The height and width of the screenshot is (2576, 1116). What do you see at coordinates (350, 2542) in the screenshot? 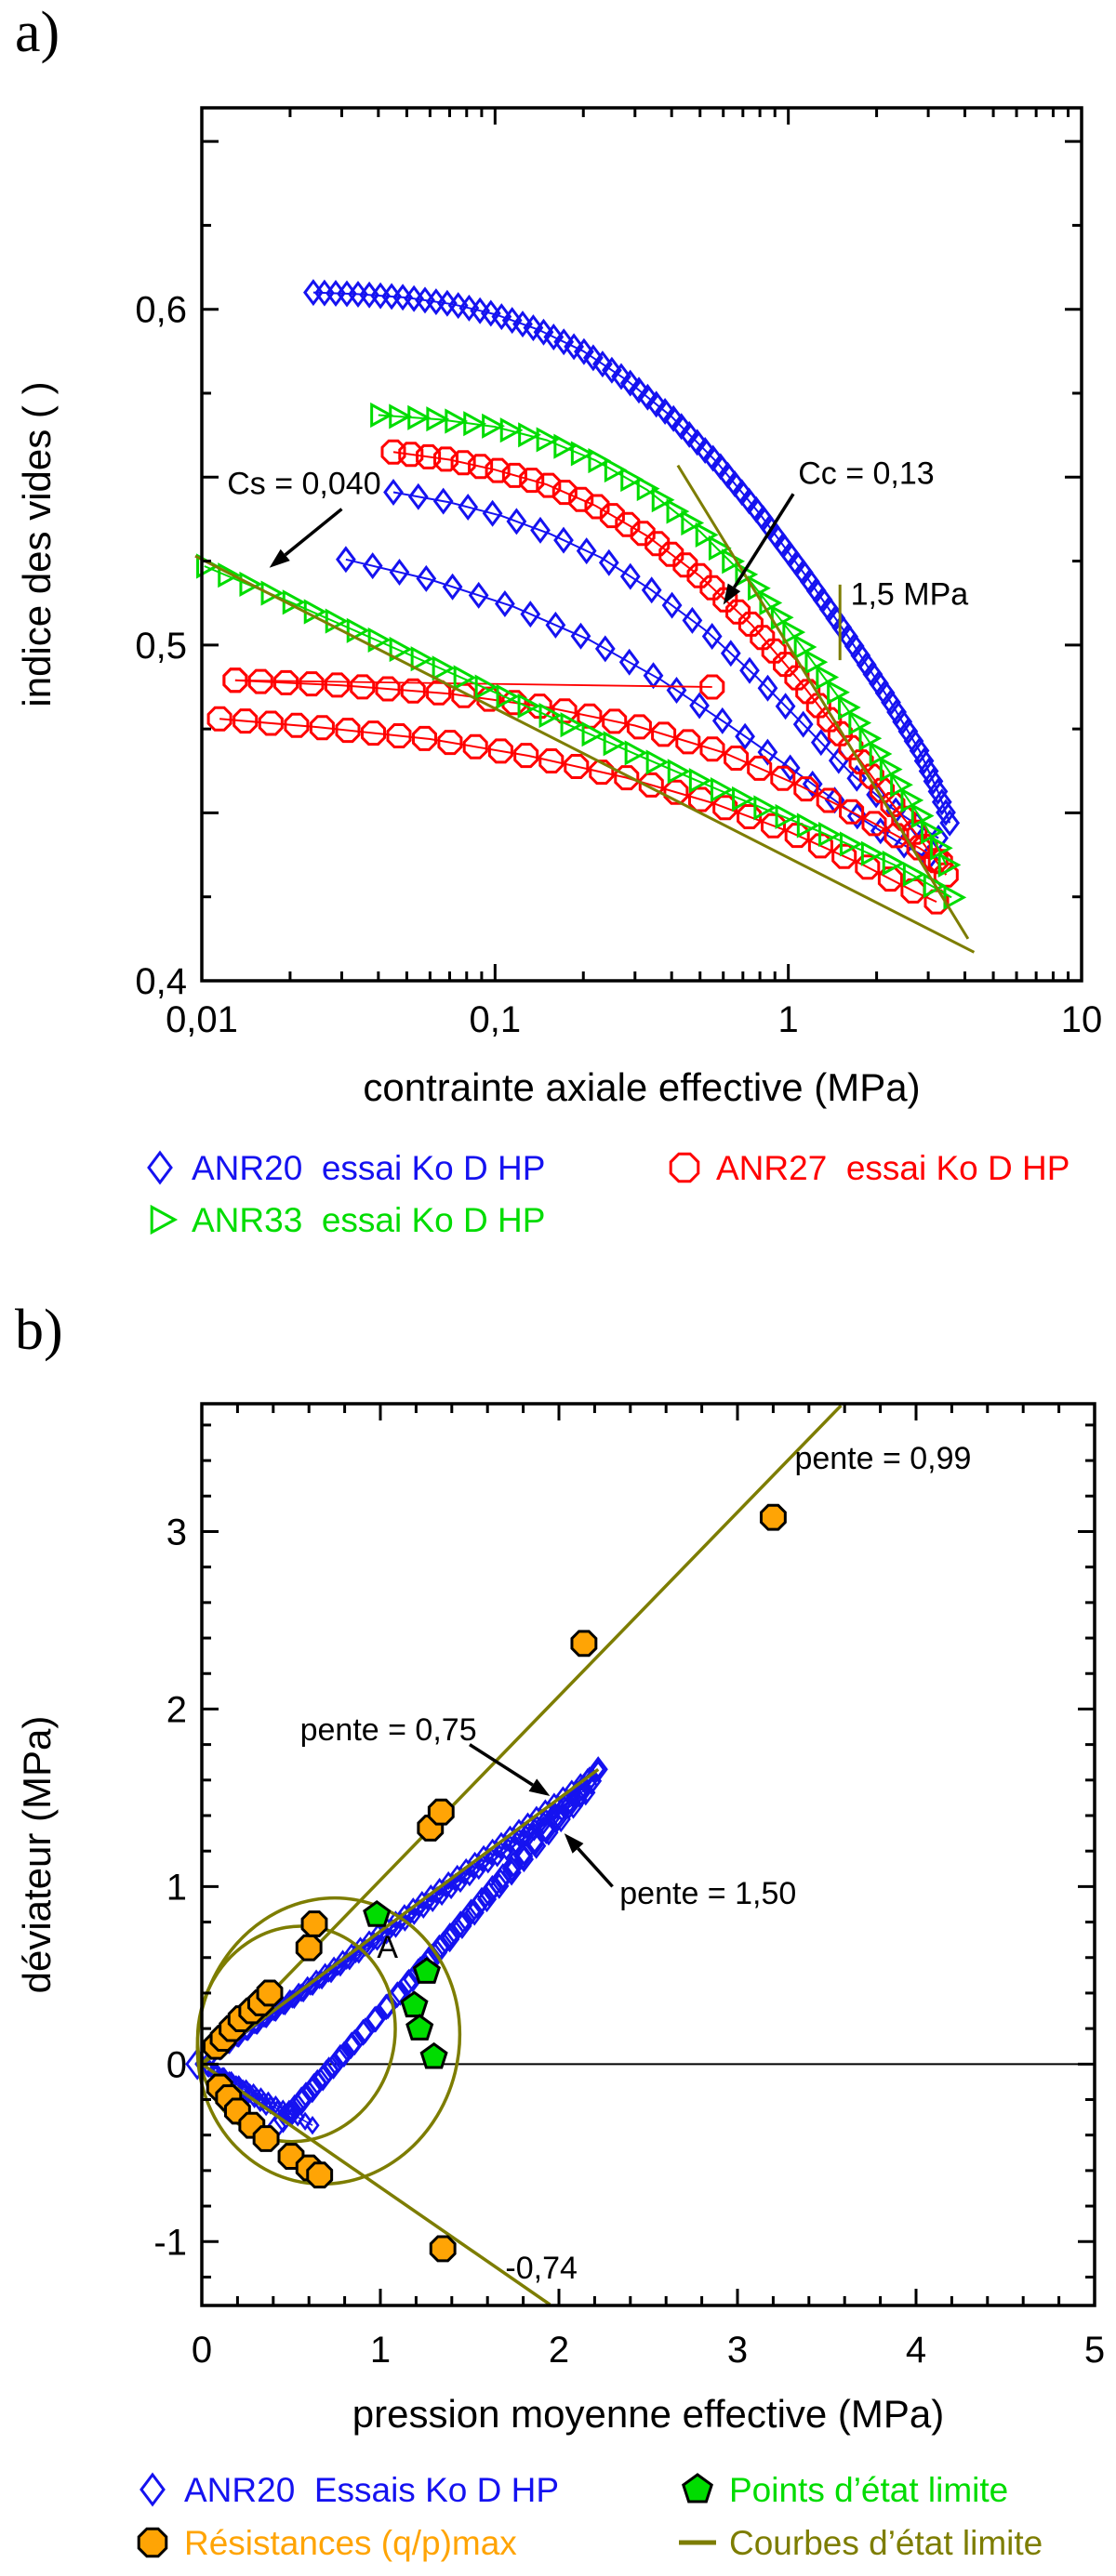
I see `legend-b-resistances-label: Résistances (q/p)max` at bounding box center [350, 2542].